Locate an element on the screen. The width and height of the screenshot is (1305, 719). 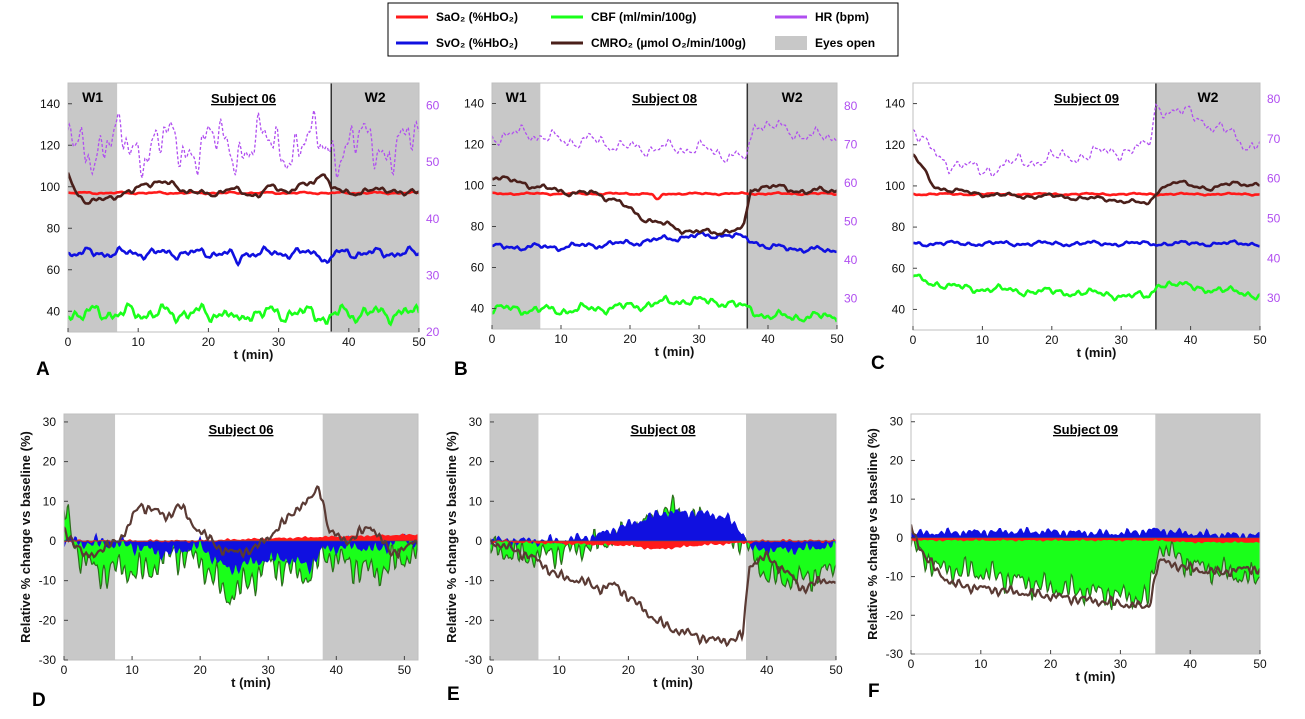
y-tick-label-D: -30 is located at coordinates (48, 660).